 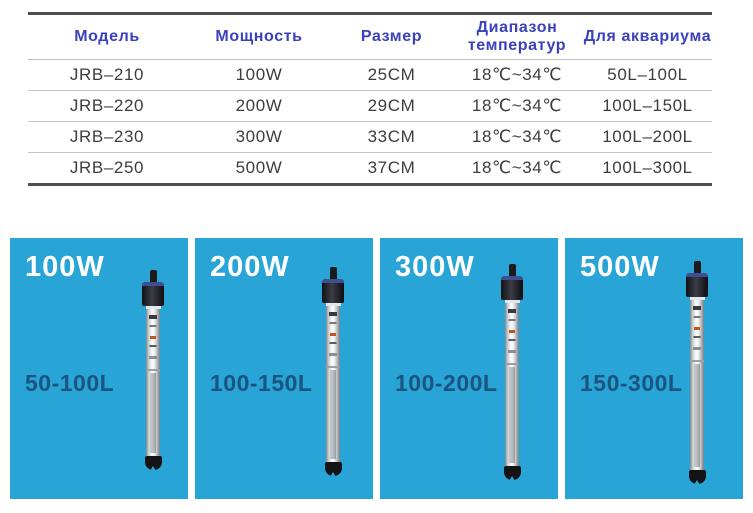 I want to click on product-panel-300w: 300W 100-200L, so click(x=469, y=368).